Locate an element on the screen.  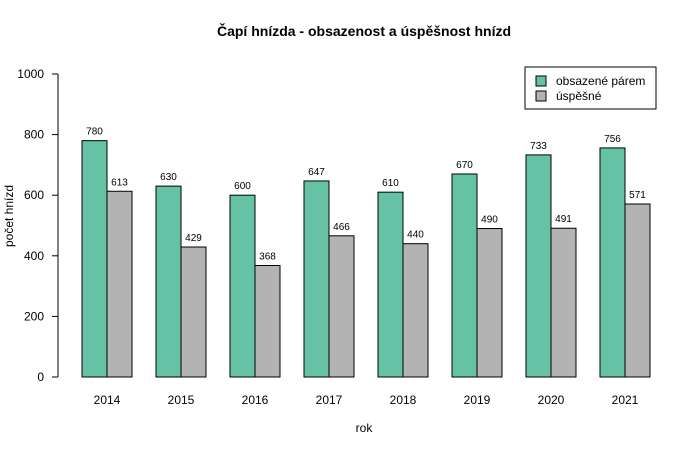
x-tick-label: 2020 is located at coordinates (551, 400).